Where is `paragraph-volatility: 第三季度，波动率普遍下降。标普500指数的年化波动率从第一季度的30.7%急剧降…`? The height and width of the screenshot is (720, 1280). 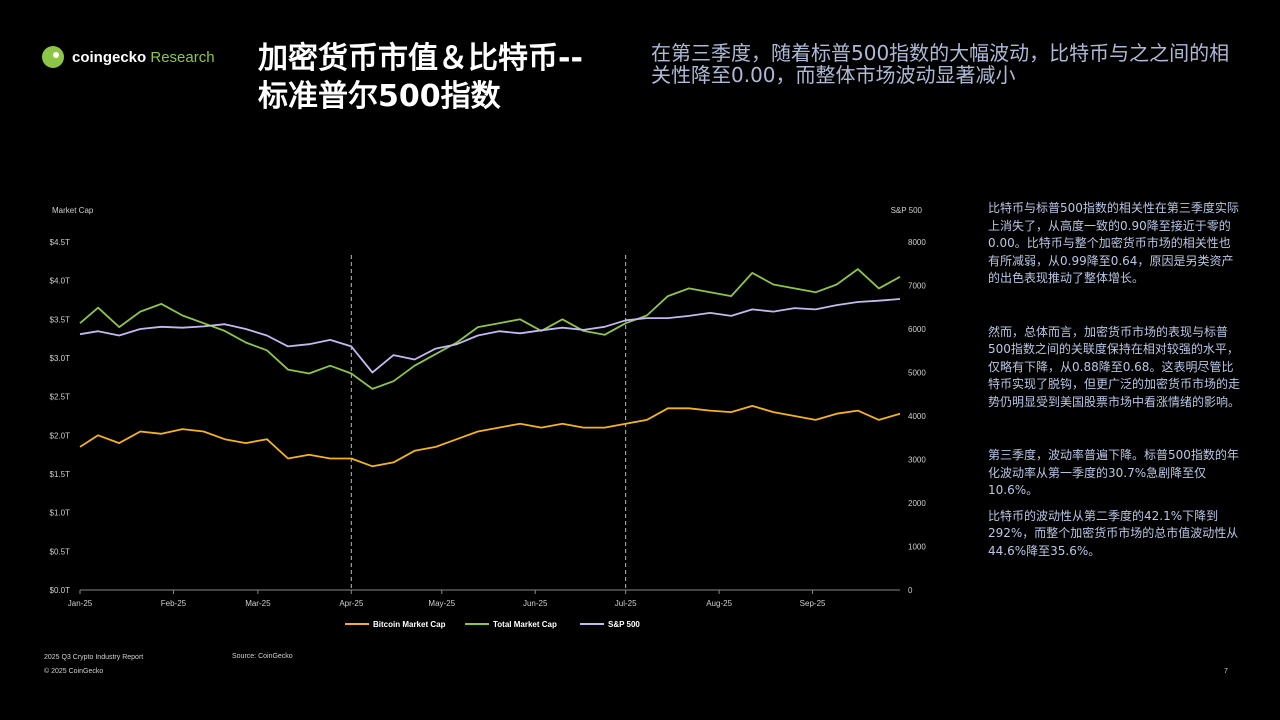 paragraph-volatility: 第三季度，波动率普遍下降。标普500指数的年化波动率从第一季度的30.7%急剧降… is located at coordinates (1113, 472).